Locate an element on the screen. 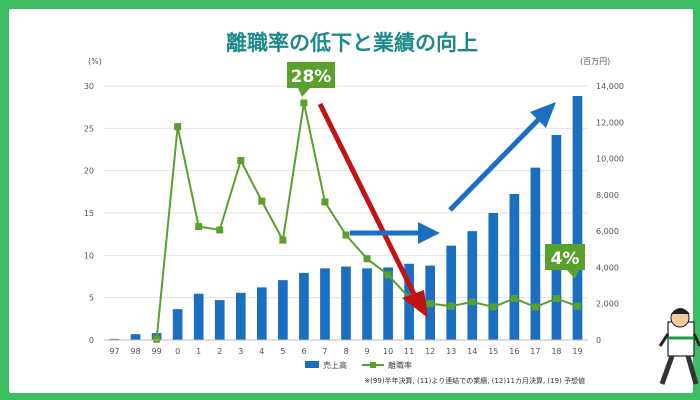 This screenshot has height=400, width=700. down-trend-arrow is located at coordinates (372, 210).